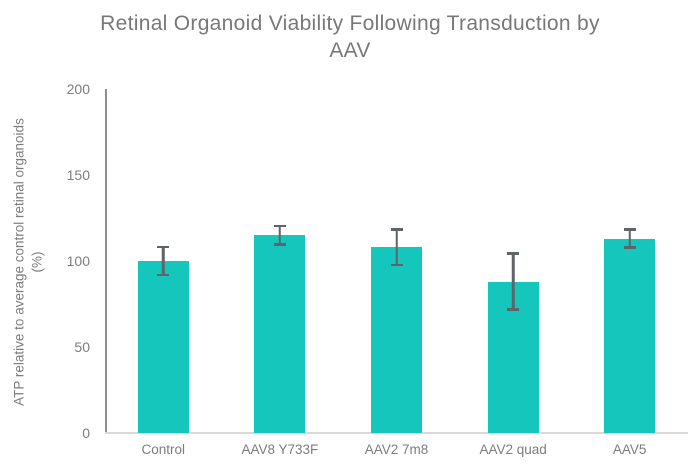 The image size is (700, 469). I want to click on y-tick-label-50: 50, so click(82, 347).